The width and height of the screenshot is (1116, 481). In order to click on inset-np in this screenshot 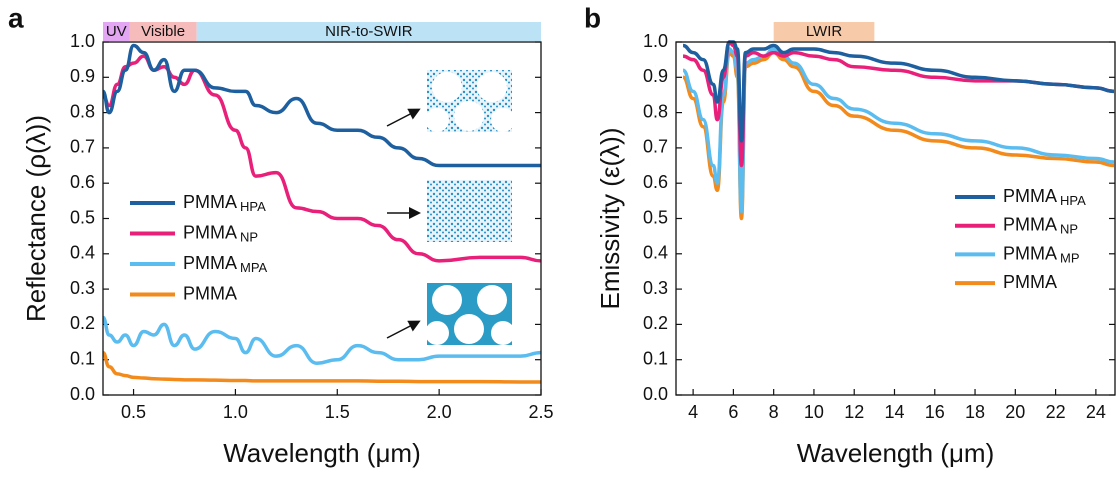, I will do `click(469, 211)`.